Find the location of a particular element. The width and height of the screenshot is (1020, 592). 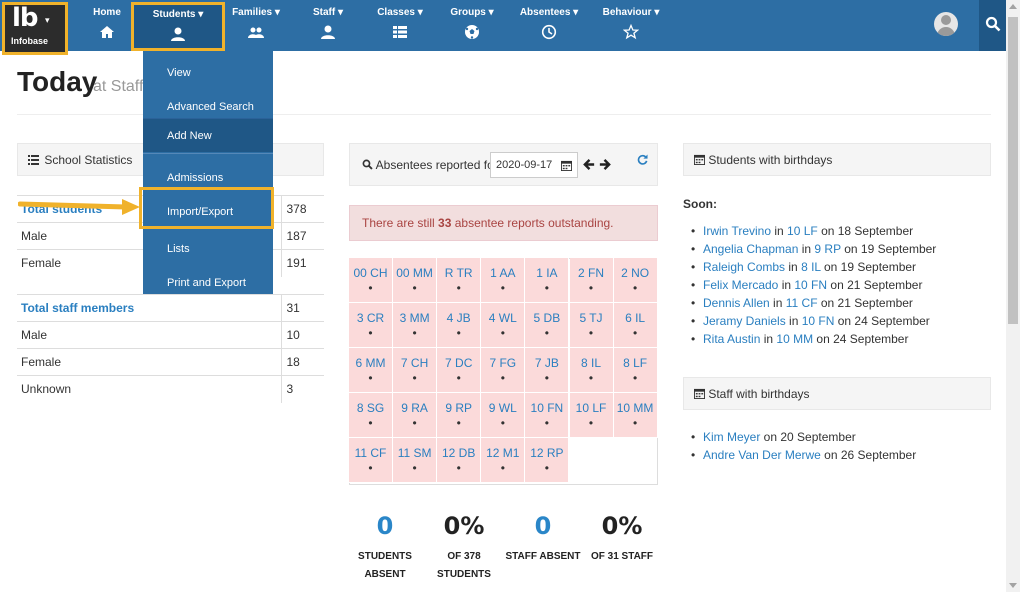

menu-item-advanced-search: Advanced Search is located at coordinates (210, 107).